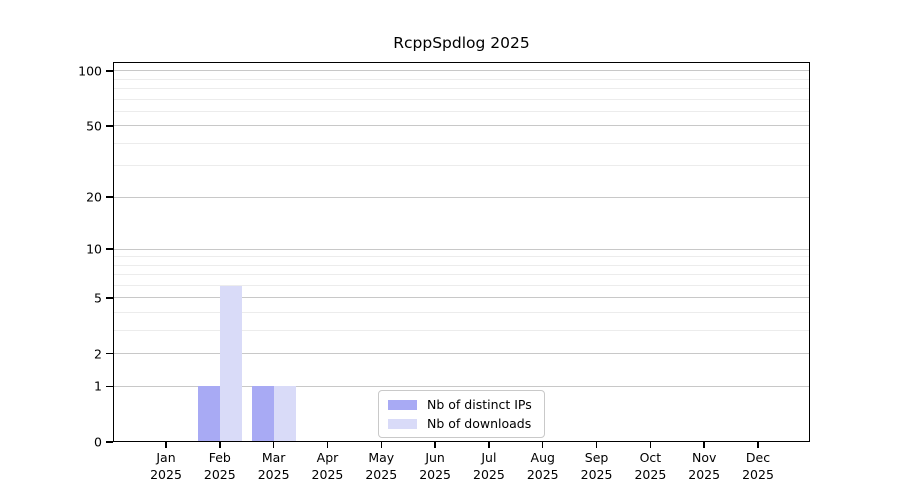 The height and width of the screenshot is (500, 900). I want to click on x-tick-label: Sep 2025, so click(596, 466).